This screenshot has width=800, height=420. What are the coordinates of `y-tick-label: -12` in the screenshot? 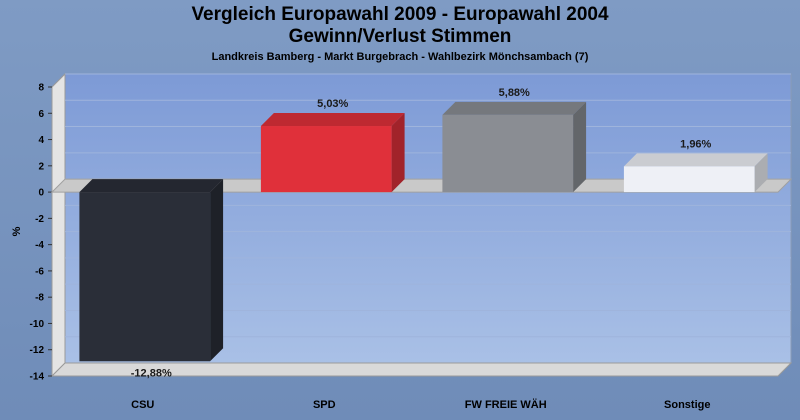 It's located at (37, 350).